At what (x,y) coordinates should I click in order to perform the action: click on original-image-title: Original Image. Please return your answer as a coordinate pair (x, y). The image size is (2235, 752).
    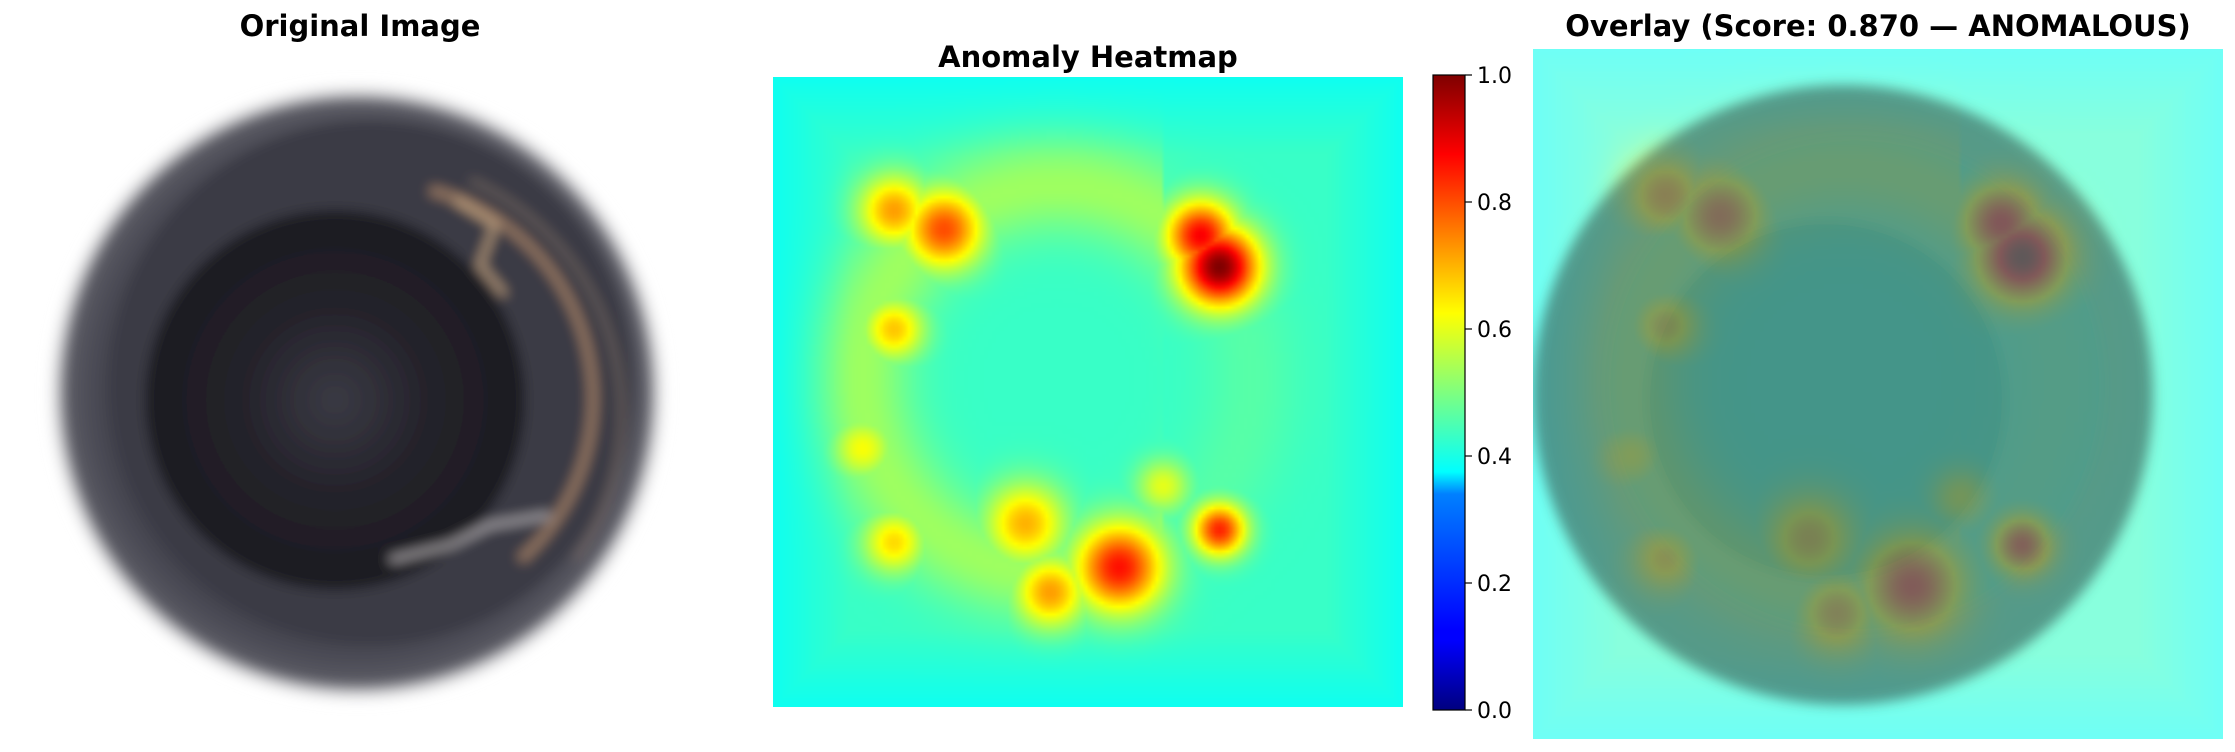
    Looking at the image, I should click on (360, 26).